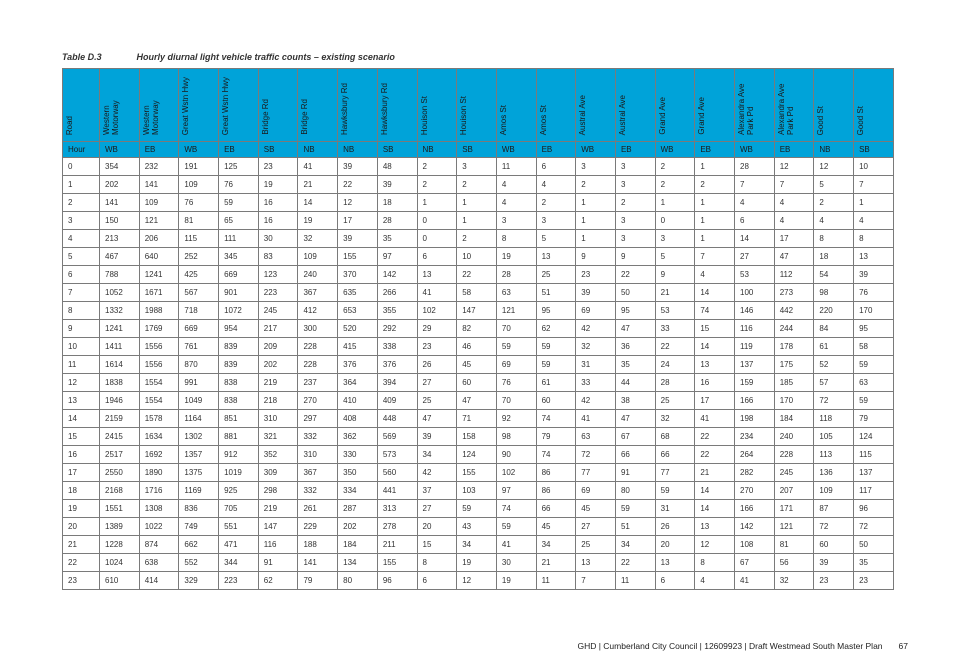 Image resolution: width=956 pixels, height=661 pixels. Describe the element at coordinates (159, 328) in the screenshot. I see `count-cell: 1769` at that location.